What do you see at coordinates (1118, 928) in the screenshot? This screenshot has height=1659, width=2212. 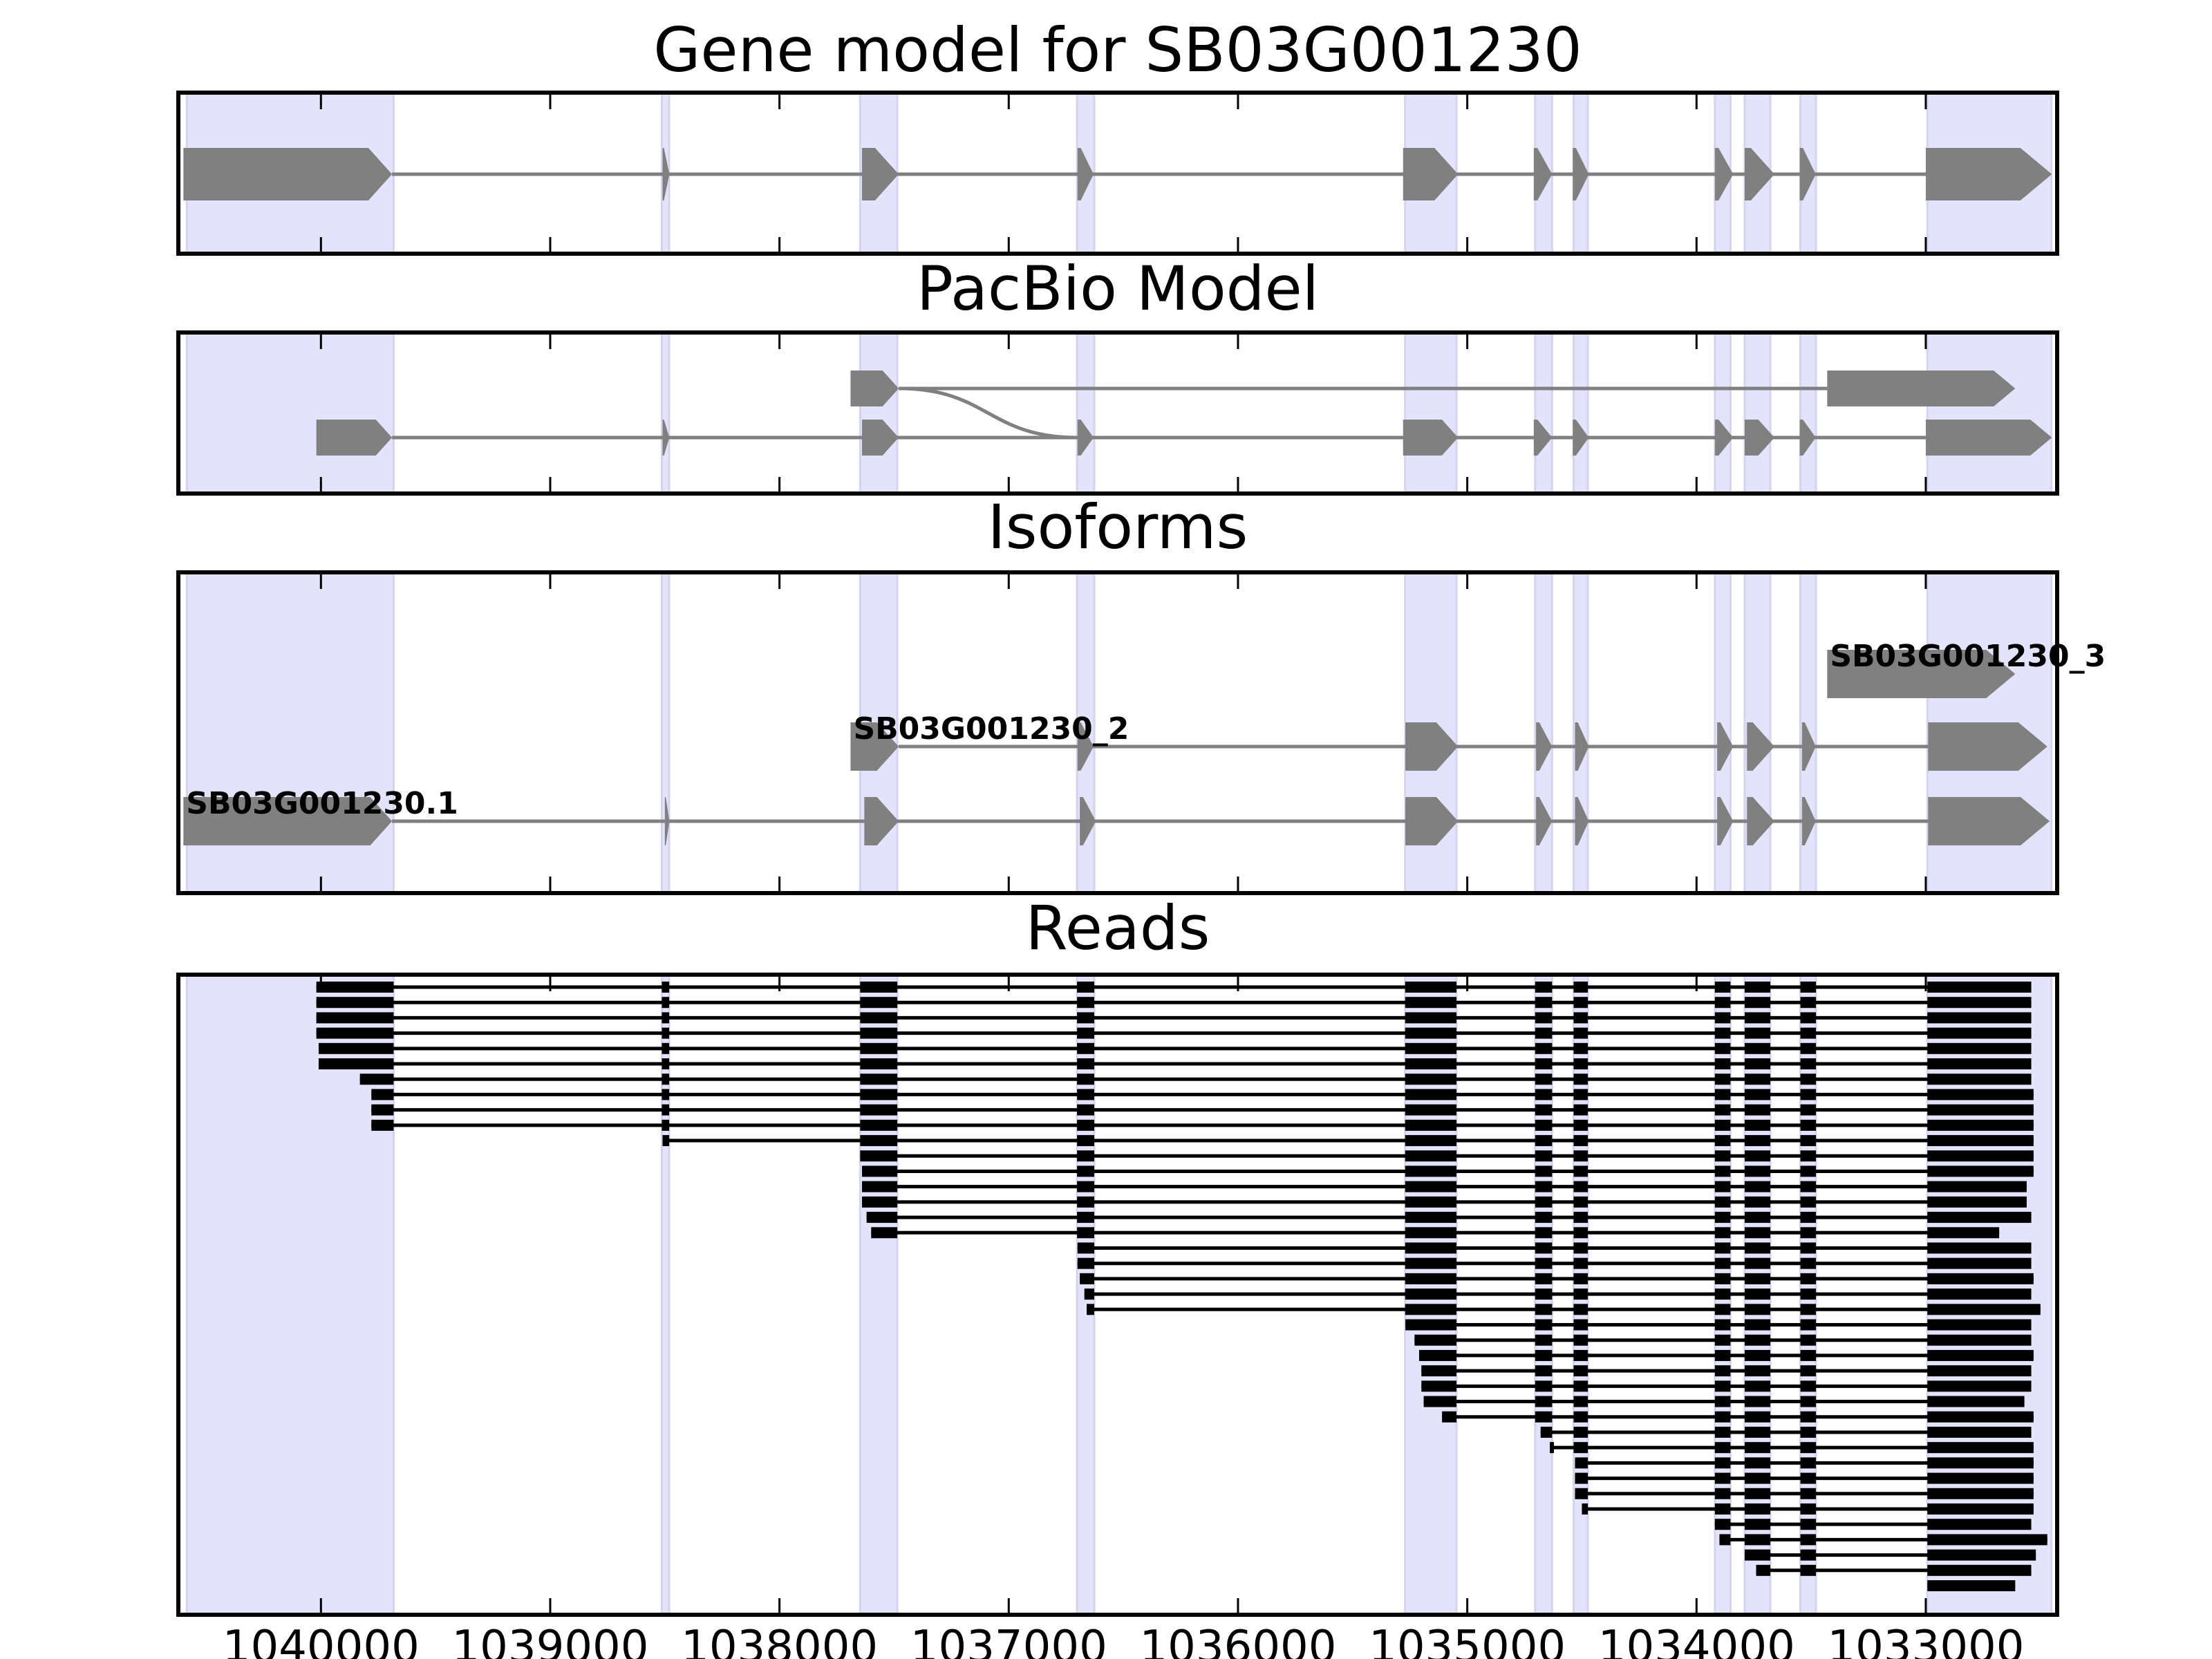 I see `panel-title: Reads` at bounding box center [1118, 928].